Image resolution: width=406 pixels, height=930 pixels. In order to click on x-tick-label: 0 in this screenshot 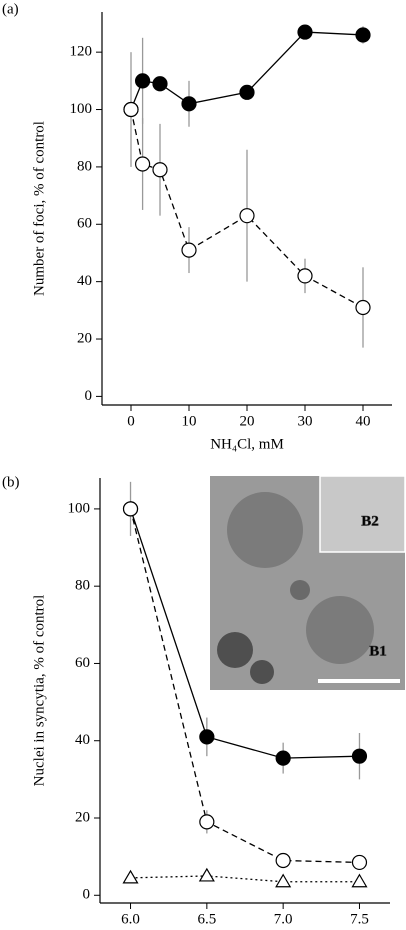, I will do `click(131, 421)`.